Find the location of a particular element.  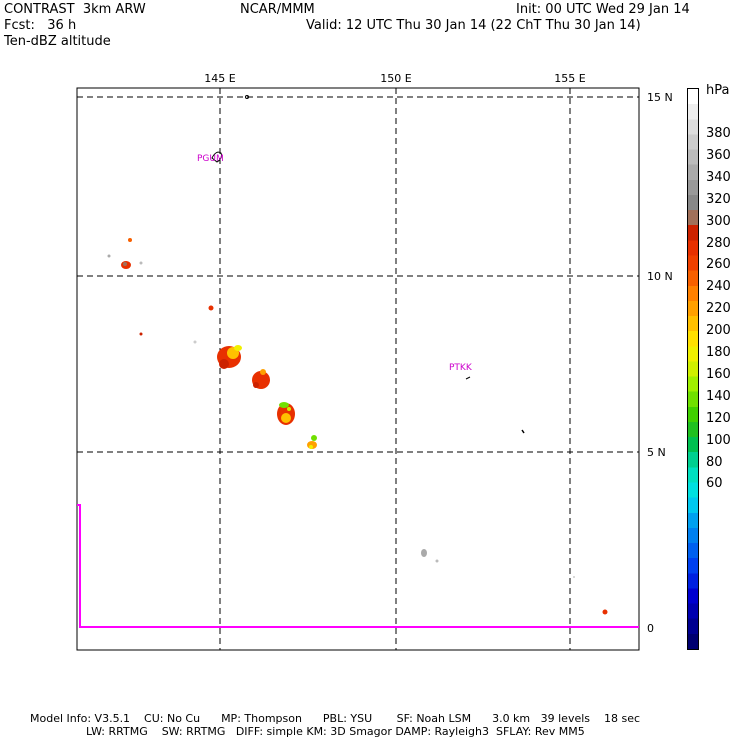

institution-label: NCAR/MMM is located at coordinates (277, 9).